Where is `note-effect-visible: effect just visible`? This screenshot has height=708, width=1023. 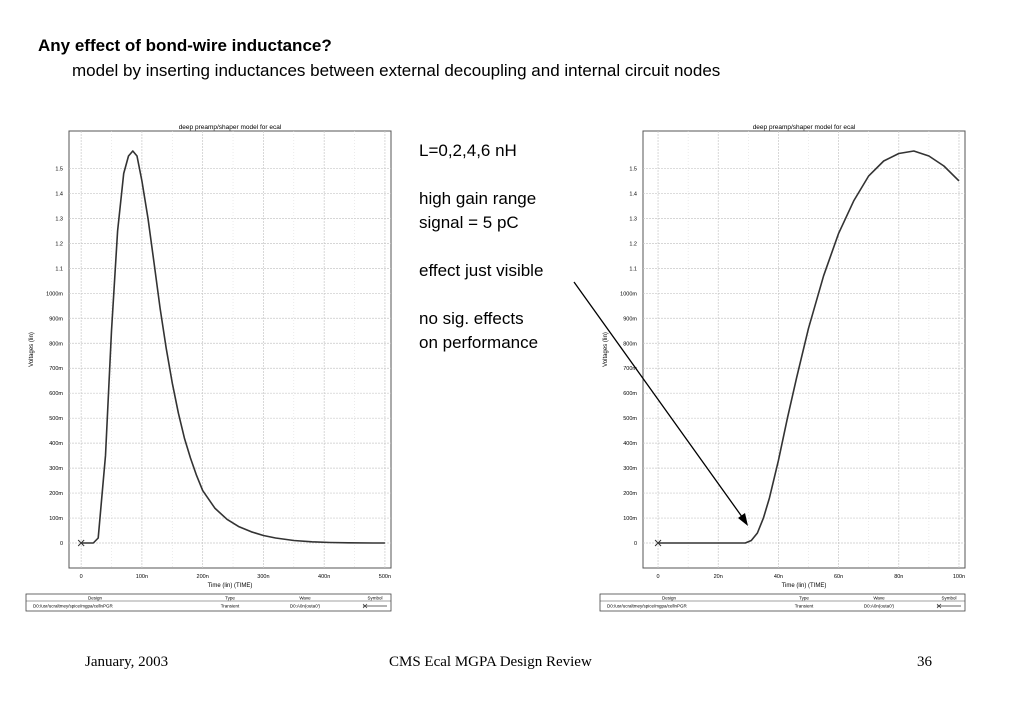
note-effect-visible: effect just visible is located at coordinates (481, 270).